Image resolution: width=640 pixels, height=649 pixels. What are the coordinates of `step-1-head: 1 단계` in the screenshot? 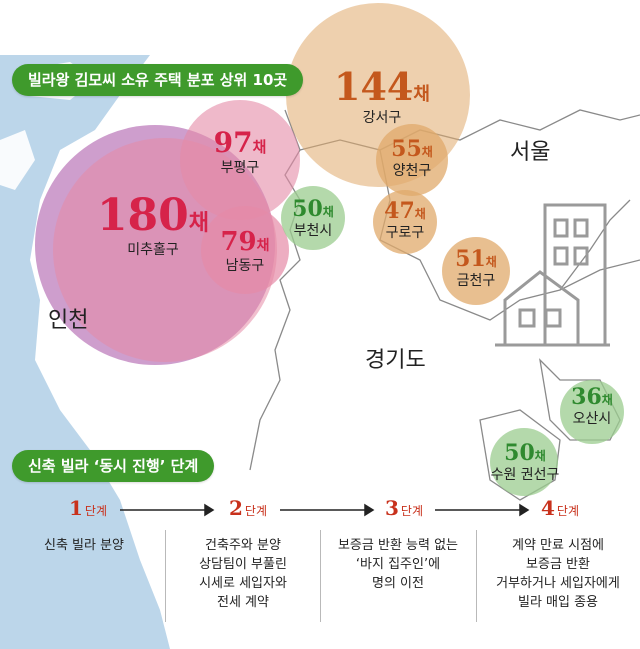 It's located at (88, 508).